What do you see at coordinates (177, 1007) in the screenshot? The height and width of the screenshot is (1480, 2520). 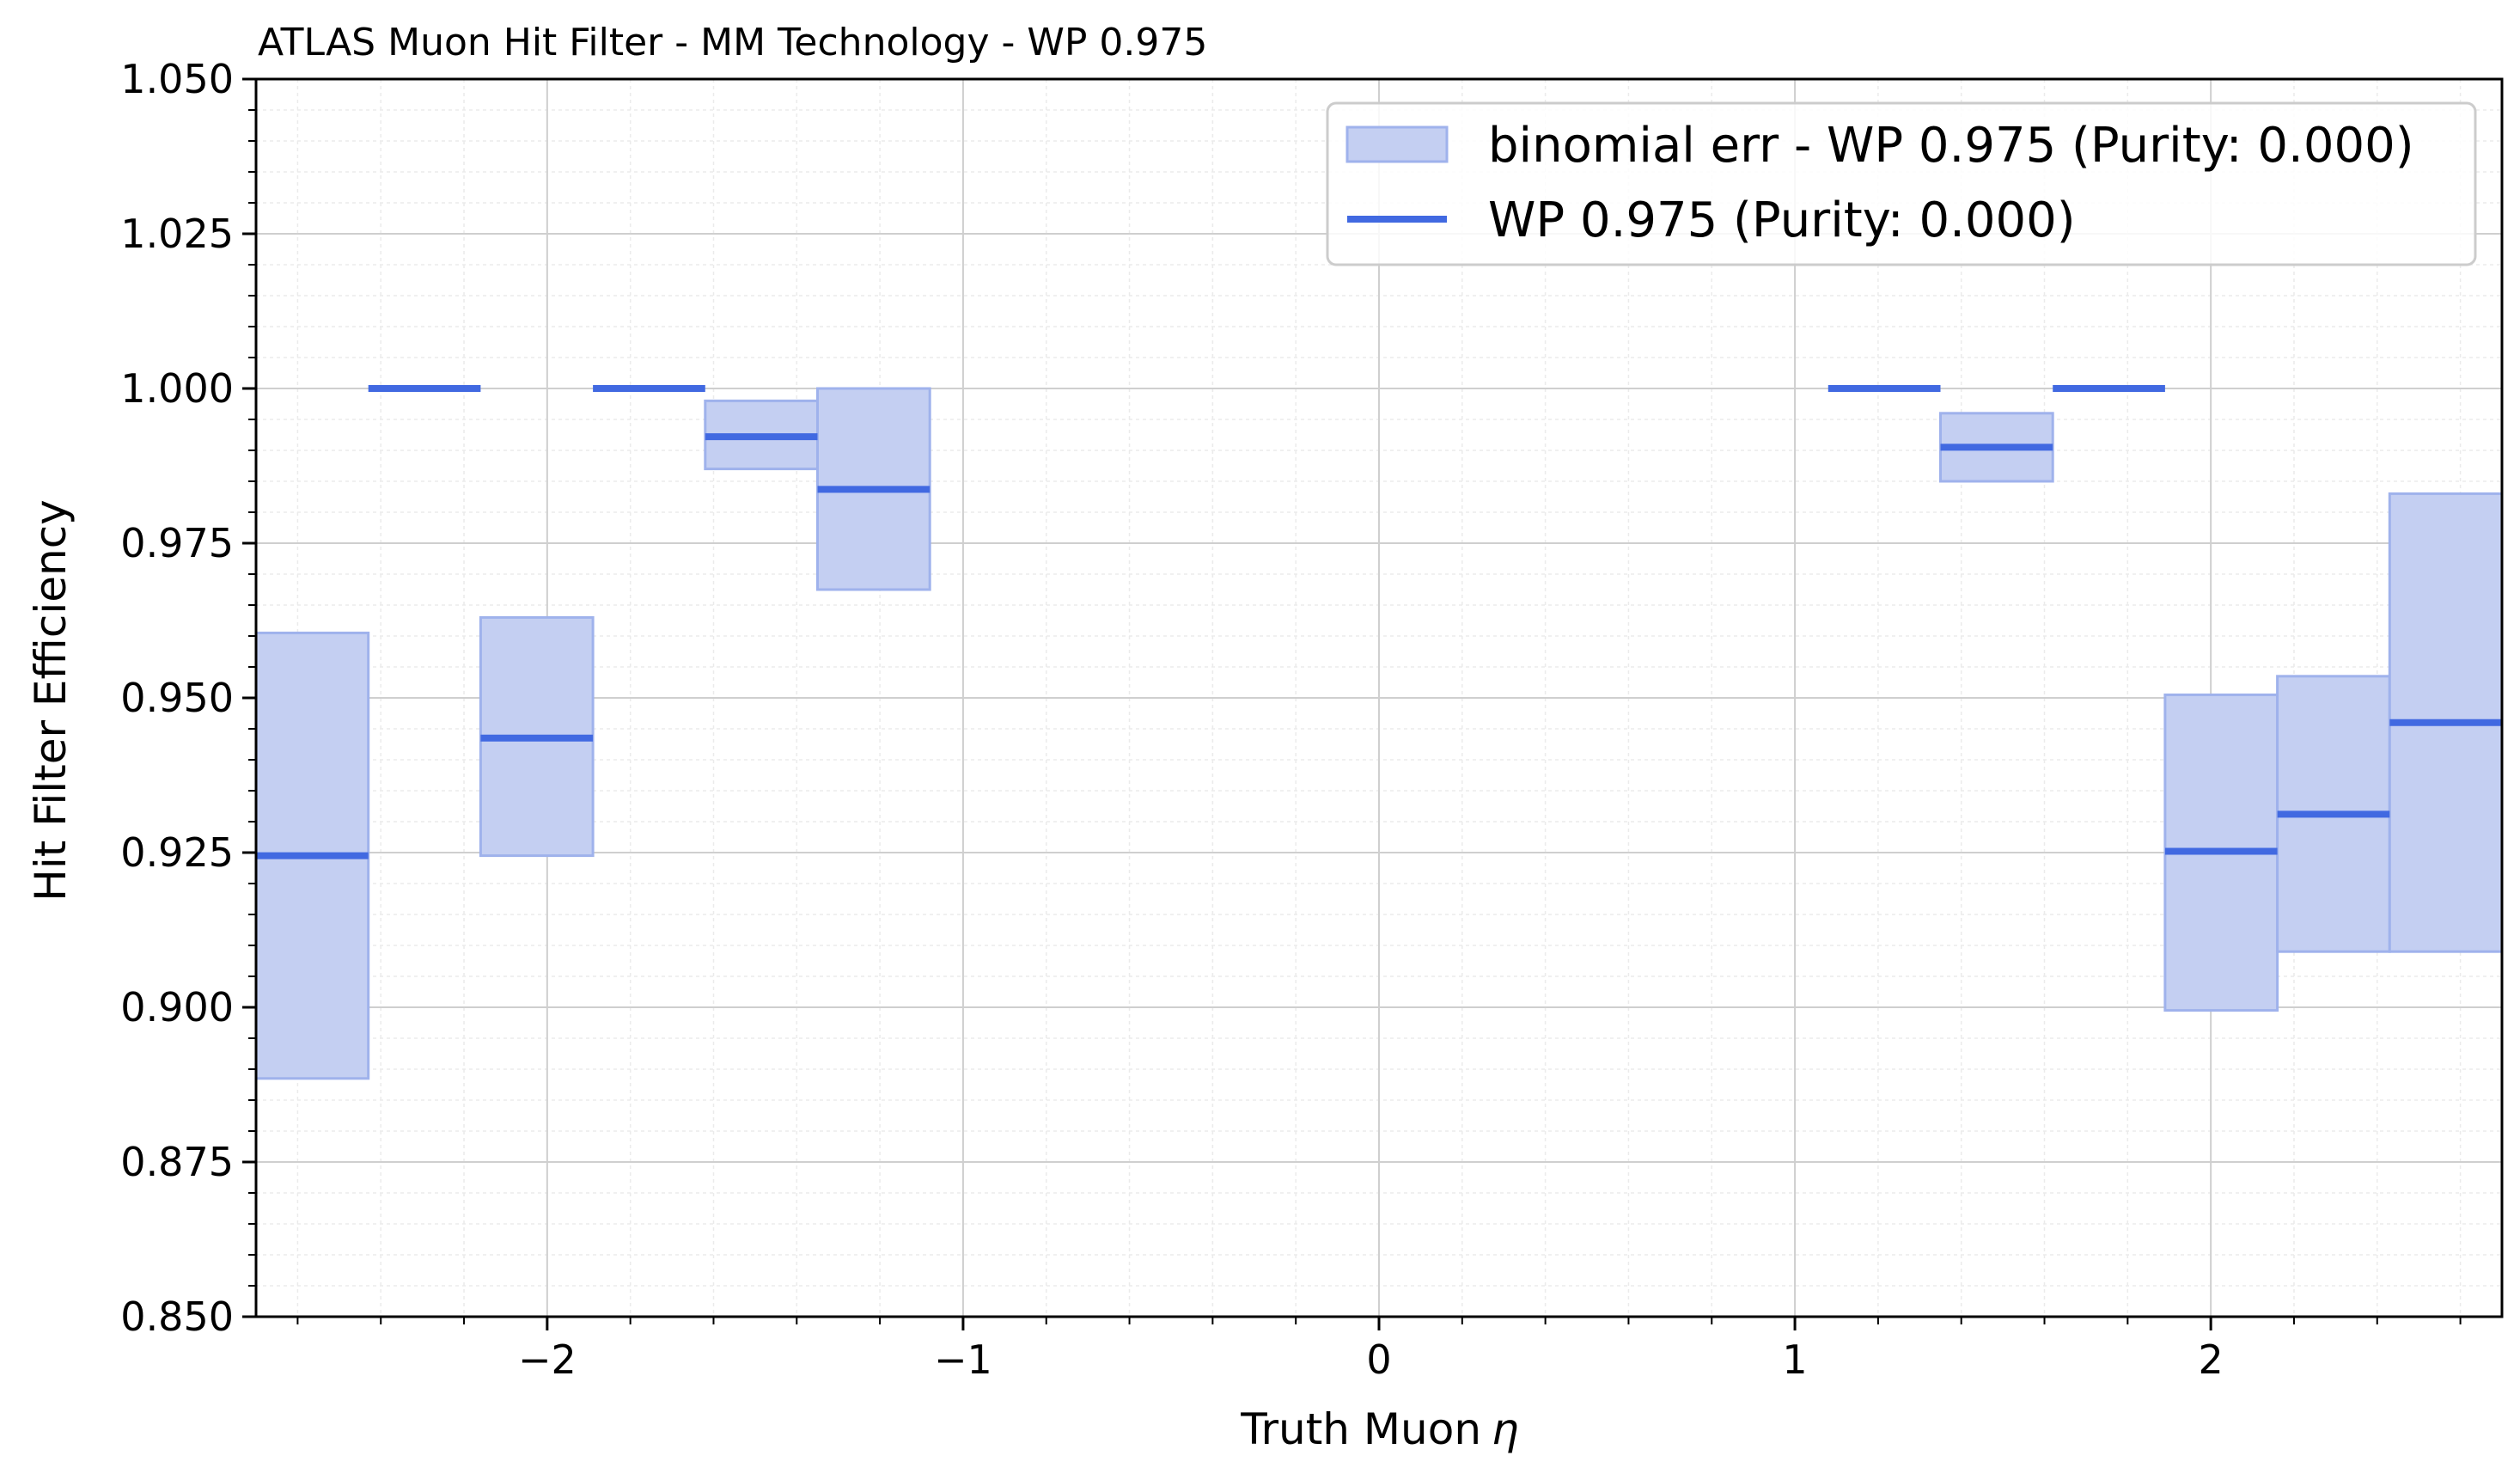 I see `y-tick-label: 0.900` at bounding box center [177, 1007].